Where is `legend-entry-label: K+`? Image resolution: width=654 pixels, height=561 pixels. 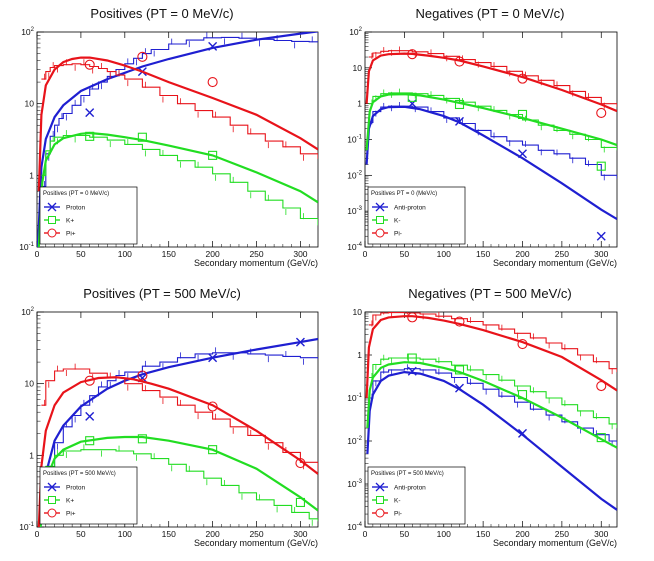
legend-entry-label: K+ is located at coordinates (70, 501).